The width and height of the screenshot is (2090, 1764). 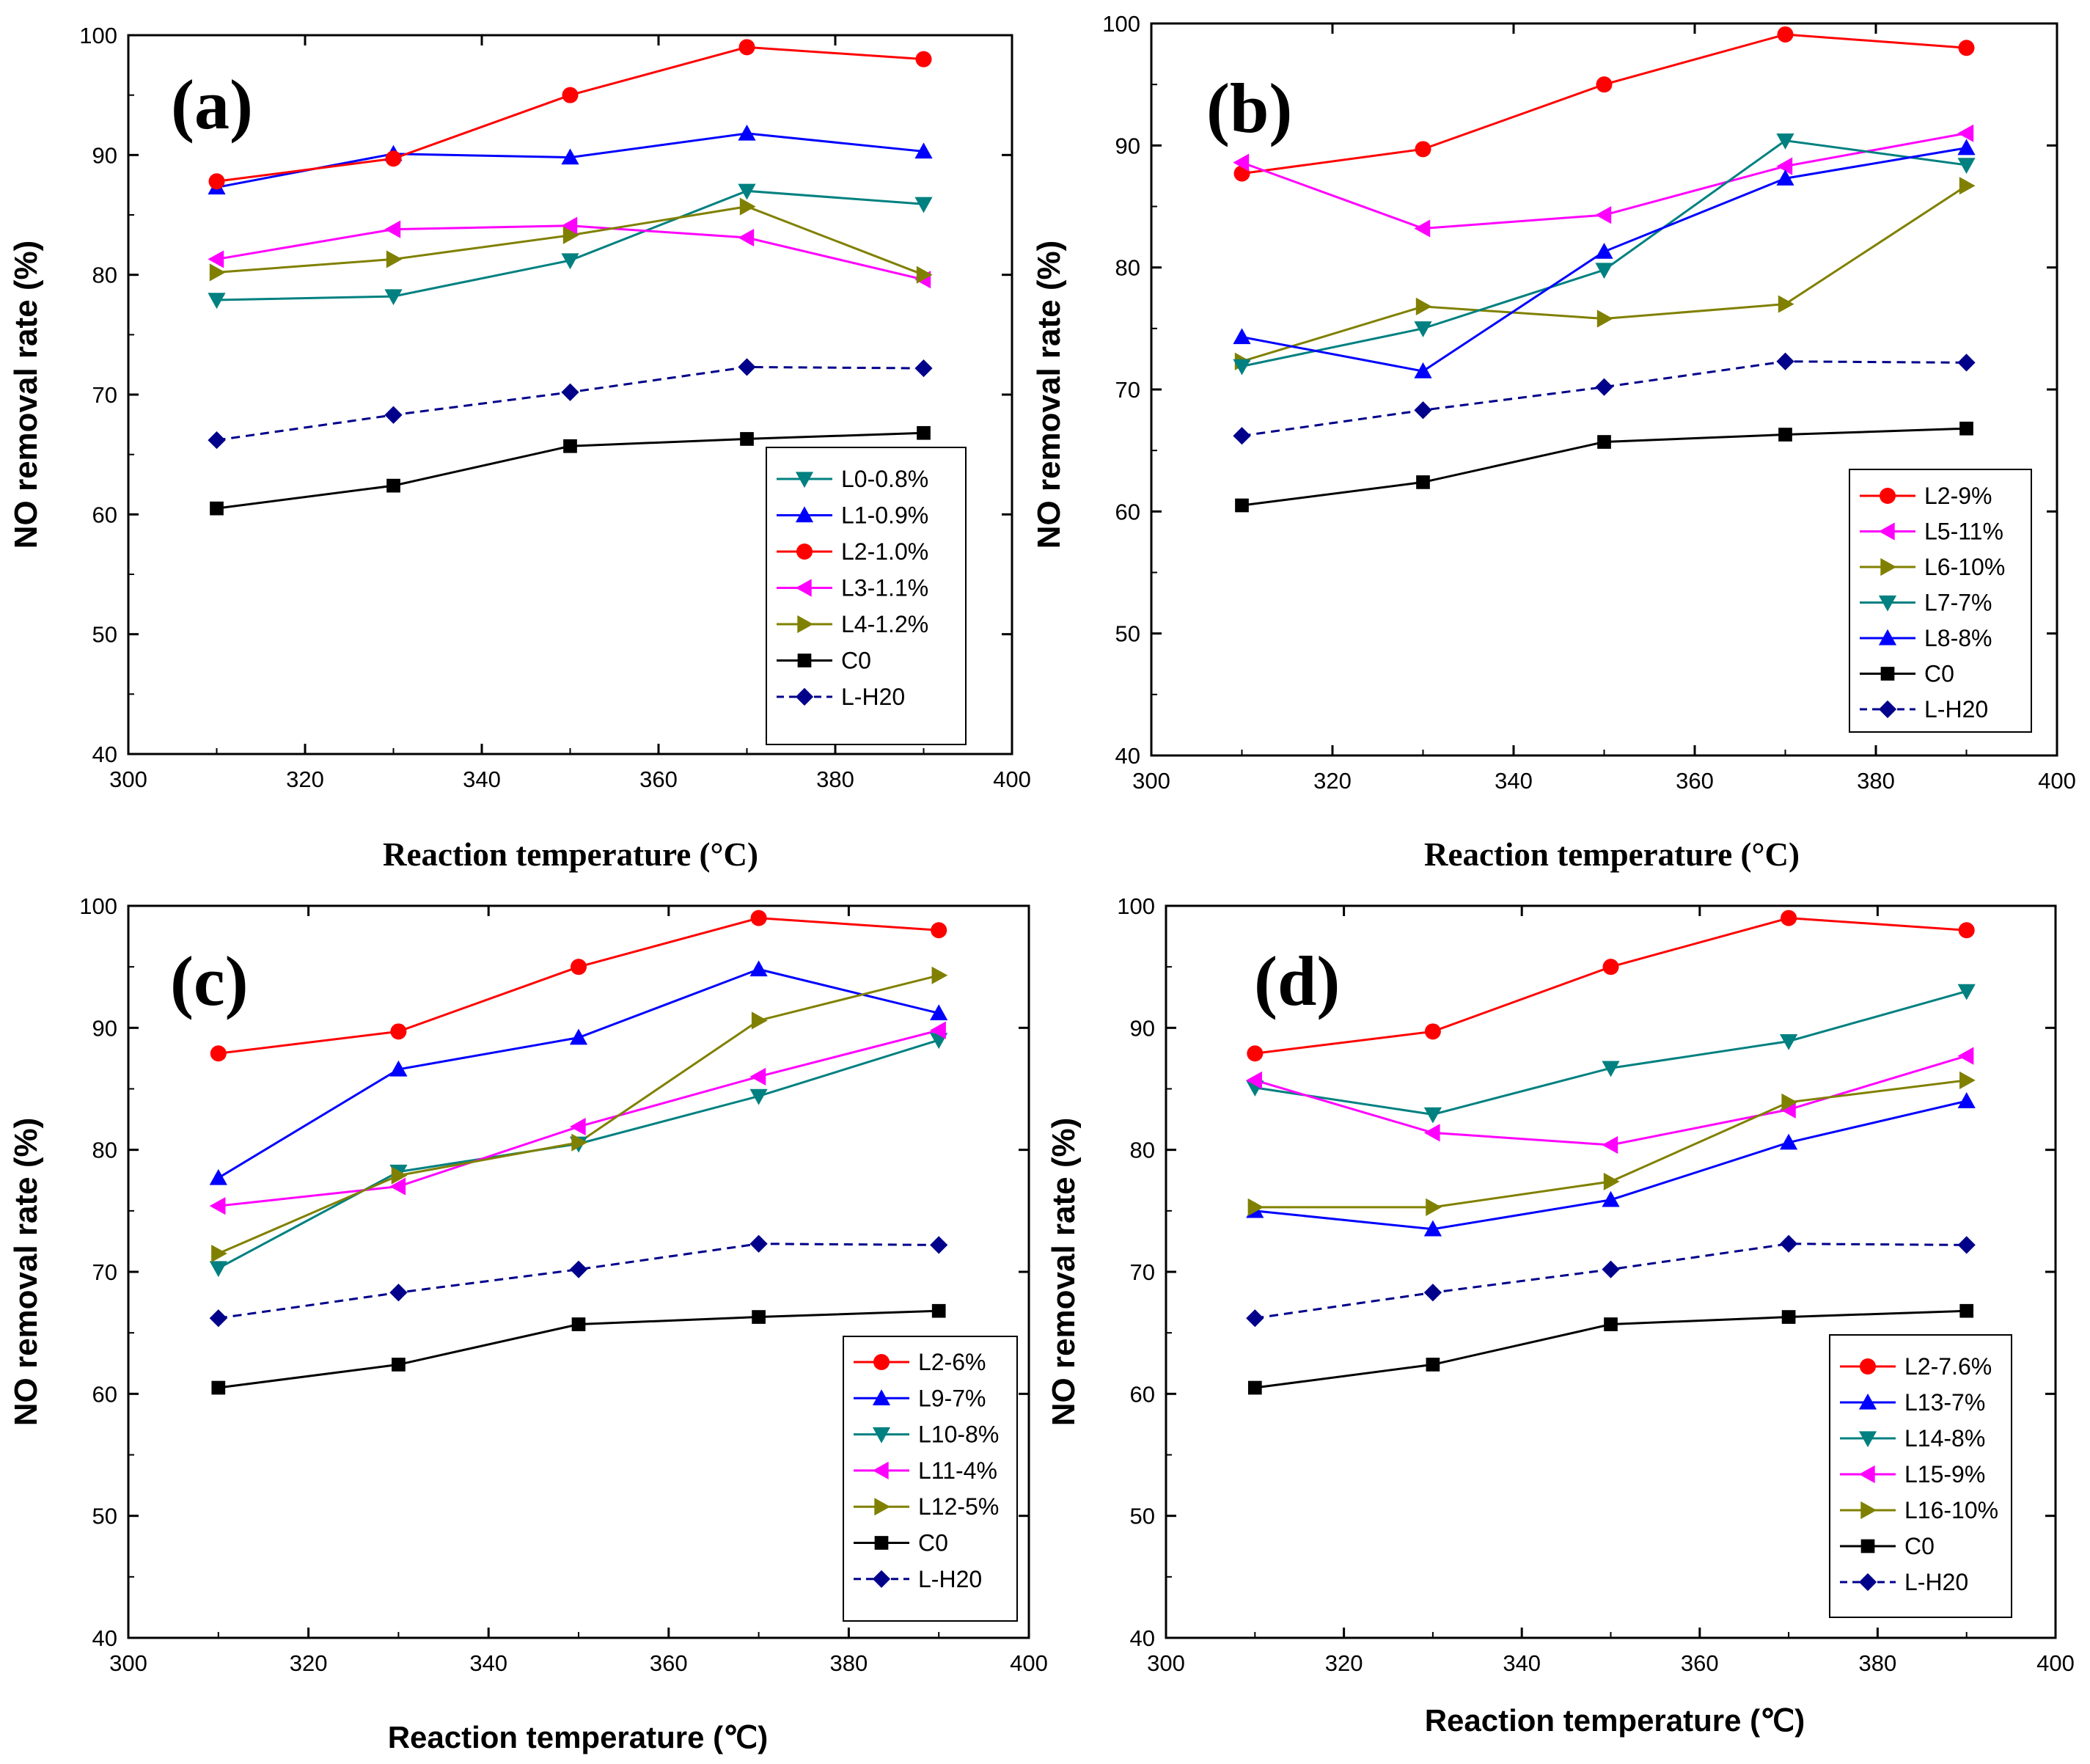 What do you see at coordinates (1948, 1366) in the screenshot?
I see `legend-label: L2-7.6%` at bounding box center [1948, 1366].